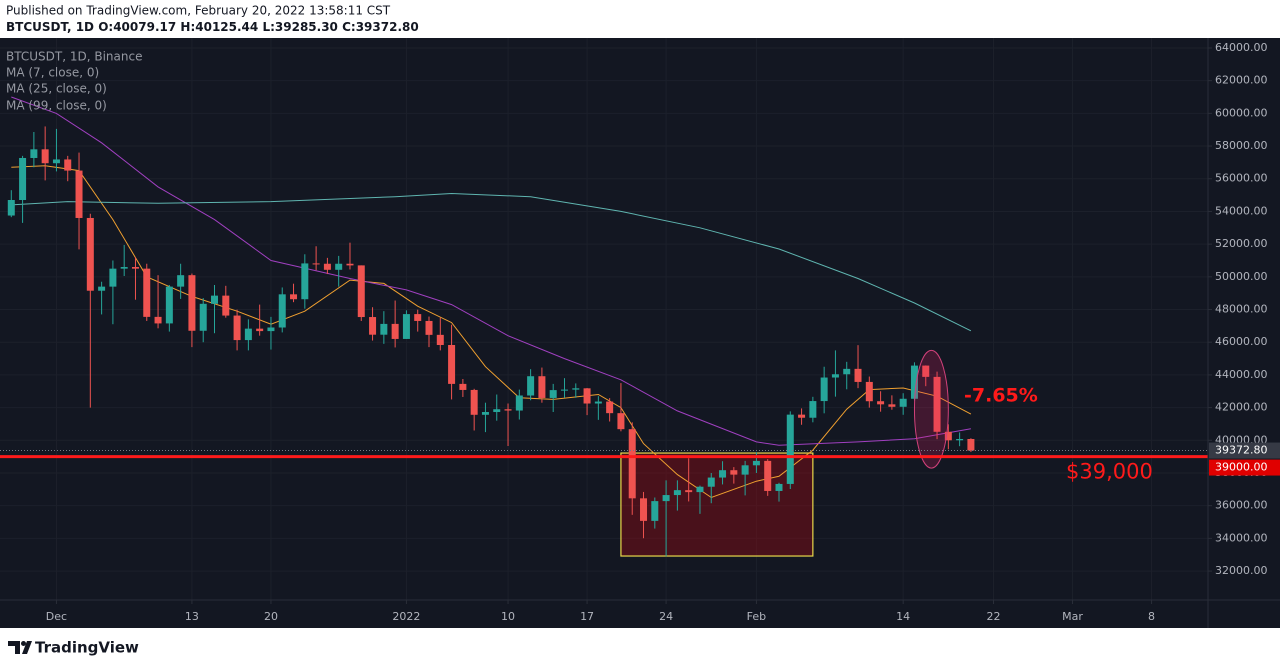  I want to click on highlight-box, so click(717, 504).